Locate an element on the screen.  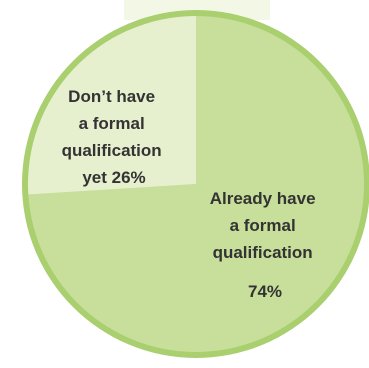
slice-label-already-have: Already have a formal qualification 74% is located at coordinates (265, 245).